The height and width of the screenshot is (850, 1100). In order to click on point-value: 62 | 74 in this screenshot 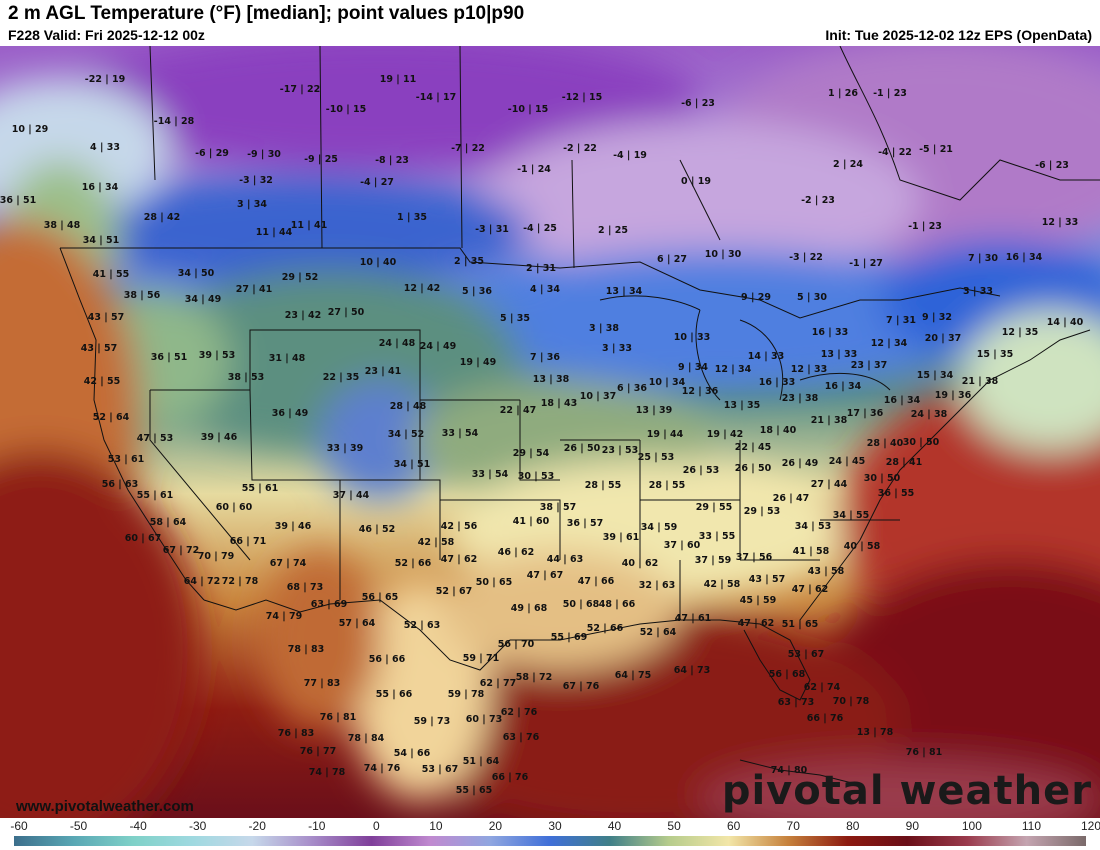, I will do `click(822, 687)`.